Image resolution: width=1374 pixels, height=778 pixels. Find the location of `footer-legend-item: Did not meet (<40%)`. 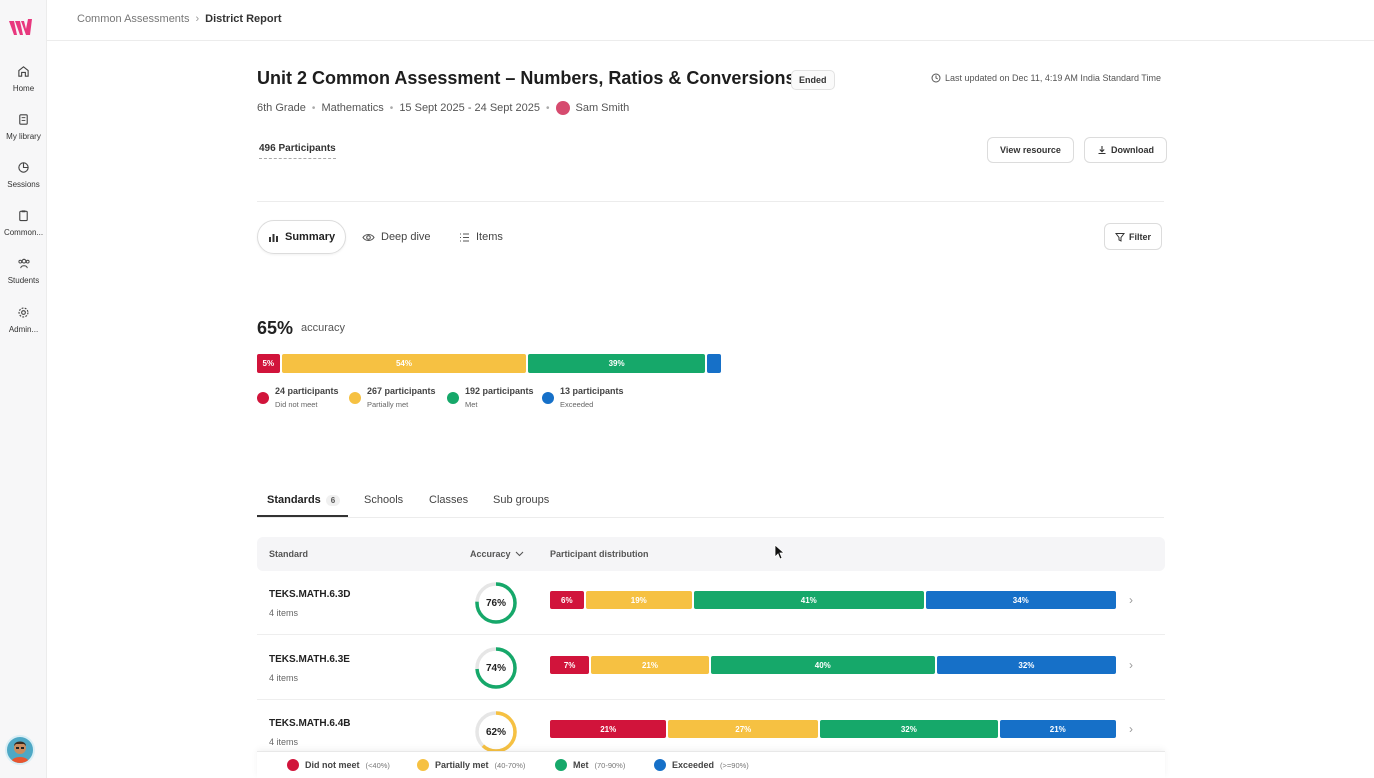

footer-legend-item: Did not meet (<40%) is located at coordinates (338, 765).